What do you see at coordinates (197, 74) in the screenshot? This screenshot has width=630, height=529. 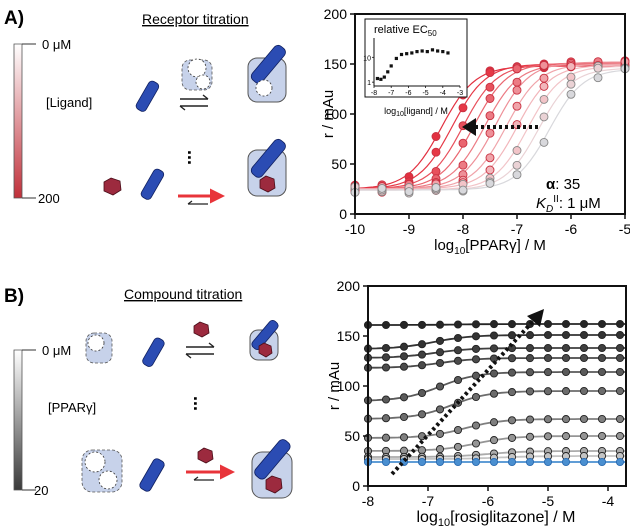 I see `apo-receptor-icon` at bounding box center [197, 74].